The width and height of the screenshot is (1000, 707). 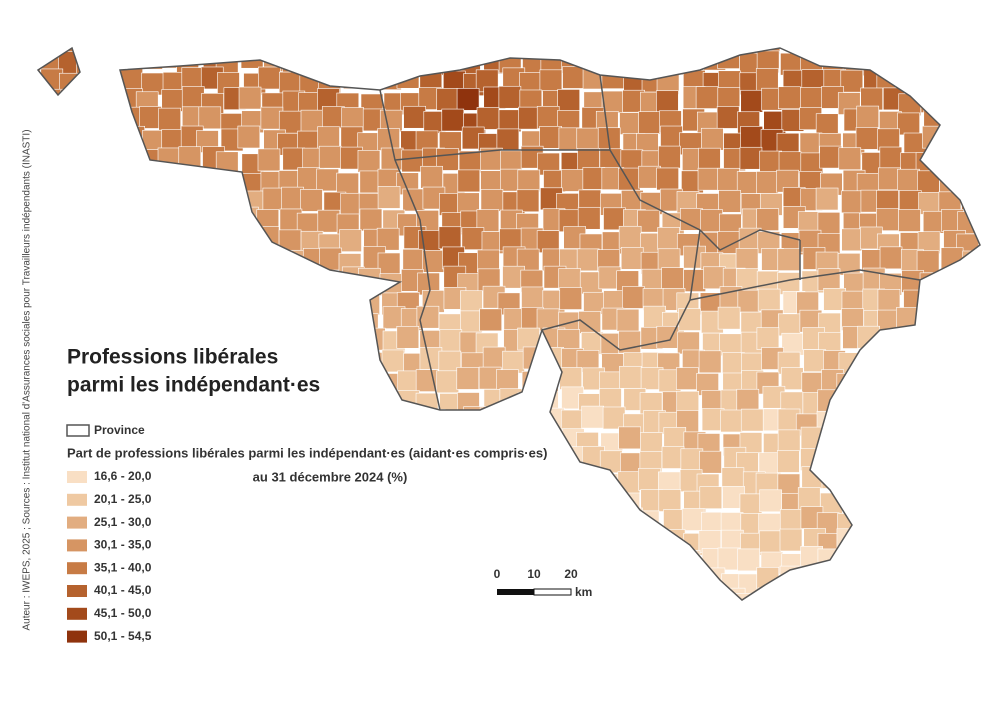 What do you see at coordinates (123, 636) in the screenshot?
I see `legend-label: 50,1 - 54,5` at bounding box center [123, 636].